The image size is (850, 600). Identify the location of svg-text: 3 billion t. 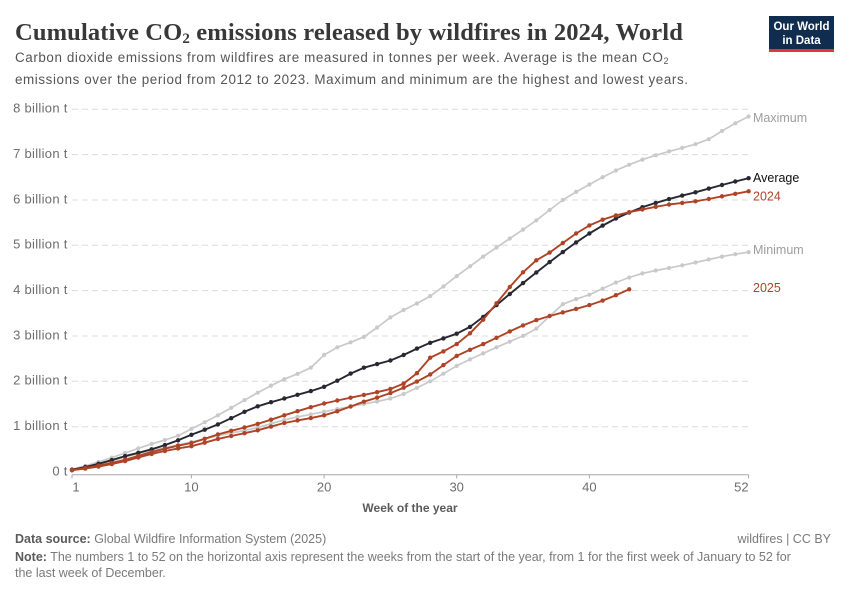
(40, 334).